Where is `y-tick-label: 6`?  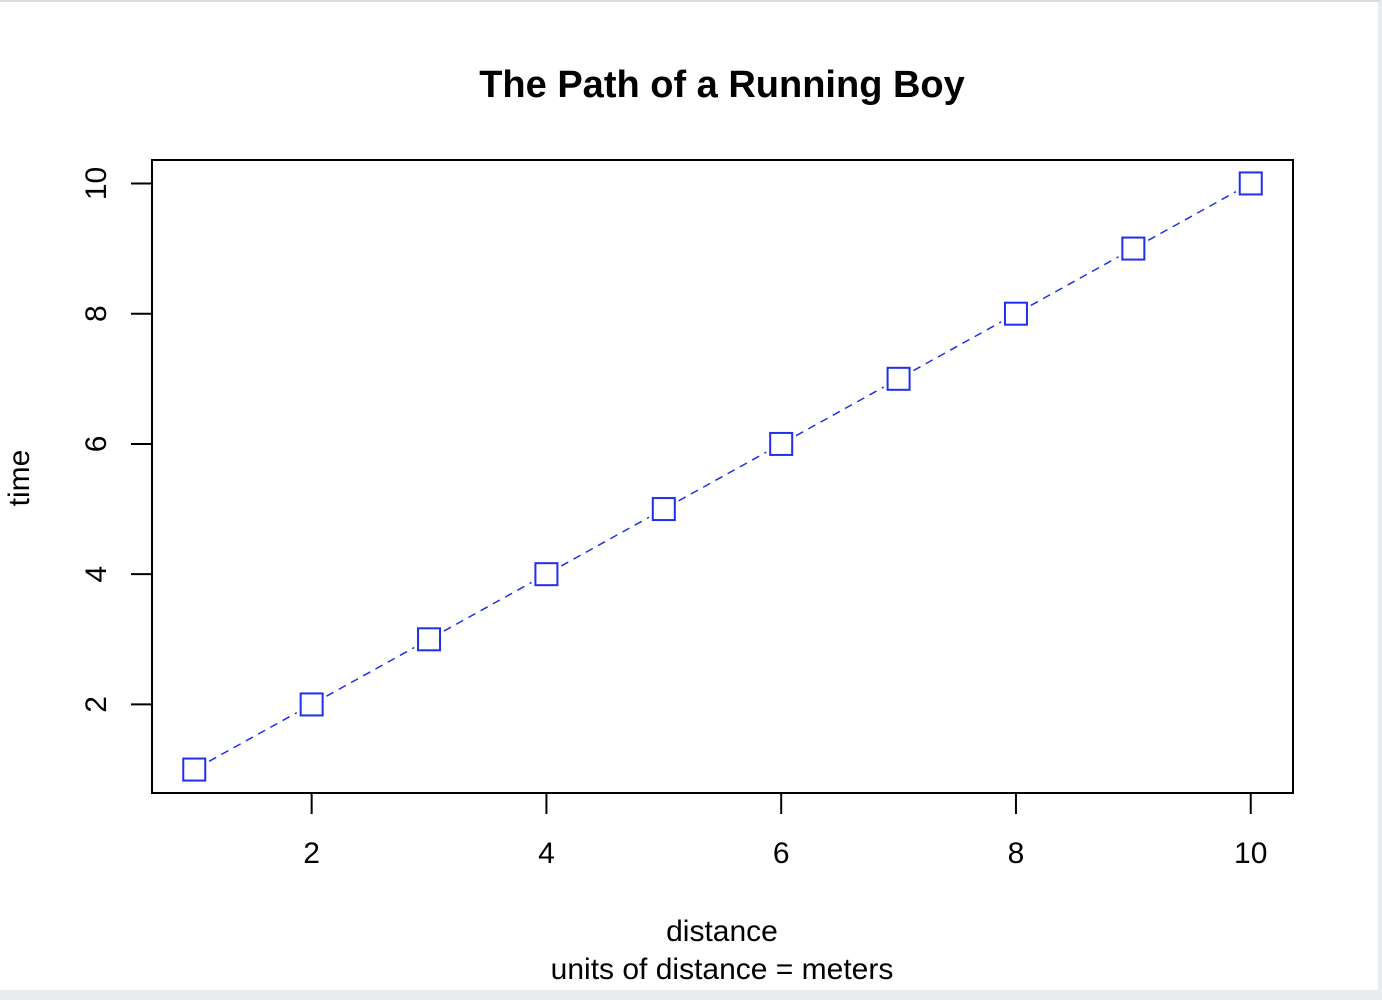
y-tick-label: 6 is located at coordinates (96, 444).